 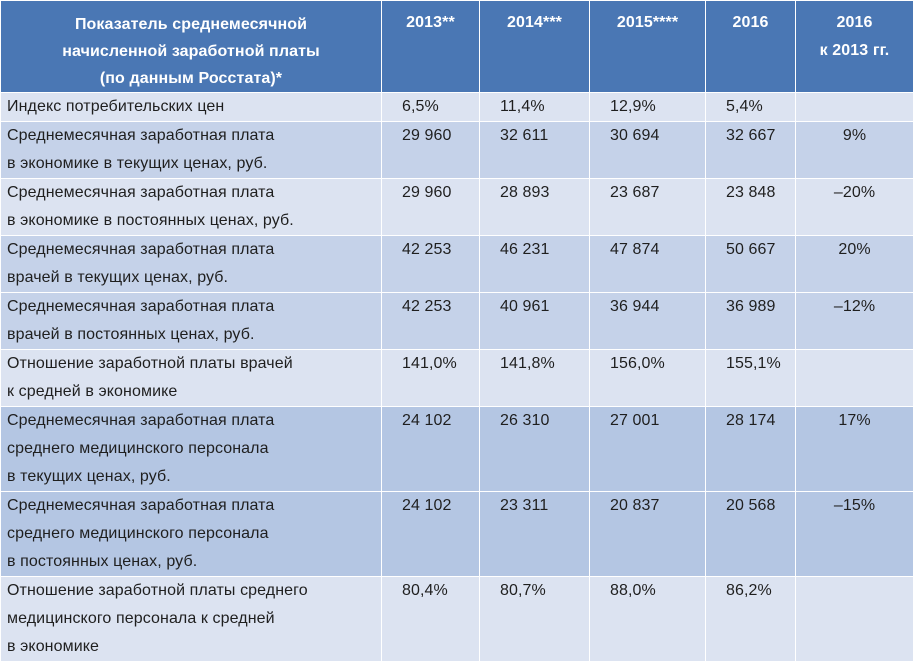 I want to click on value-cell: 23 848, so click(x=750, y=207).